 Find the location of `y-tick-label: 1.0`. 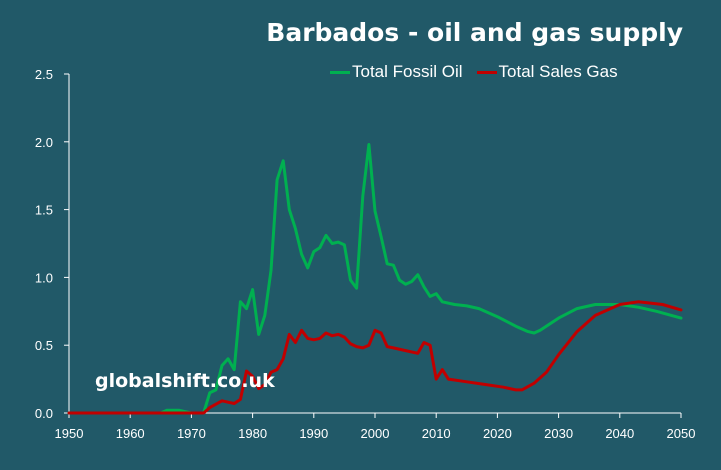

y-tick-label: 1.0 is located at coordinates (44, 277).